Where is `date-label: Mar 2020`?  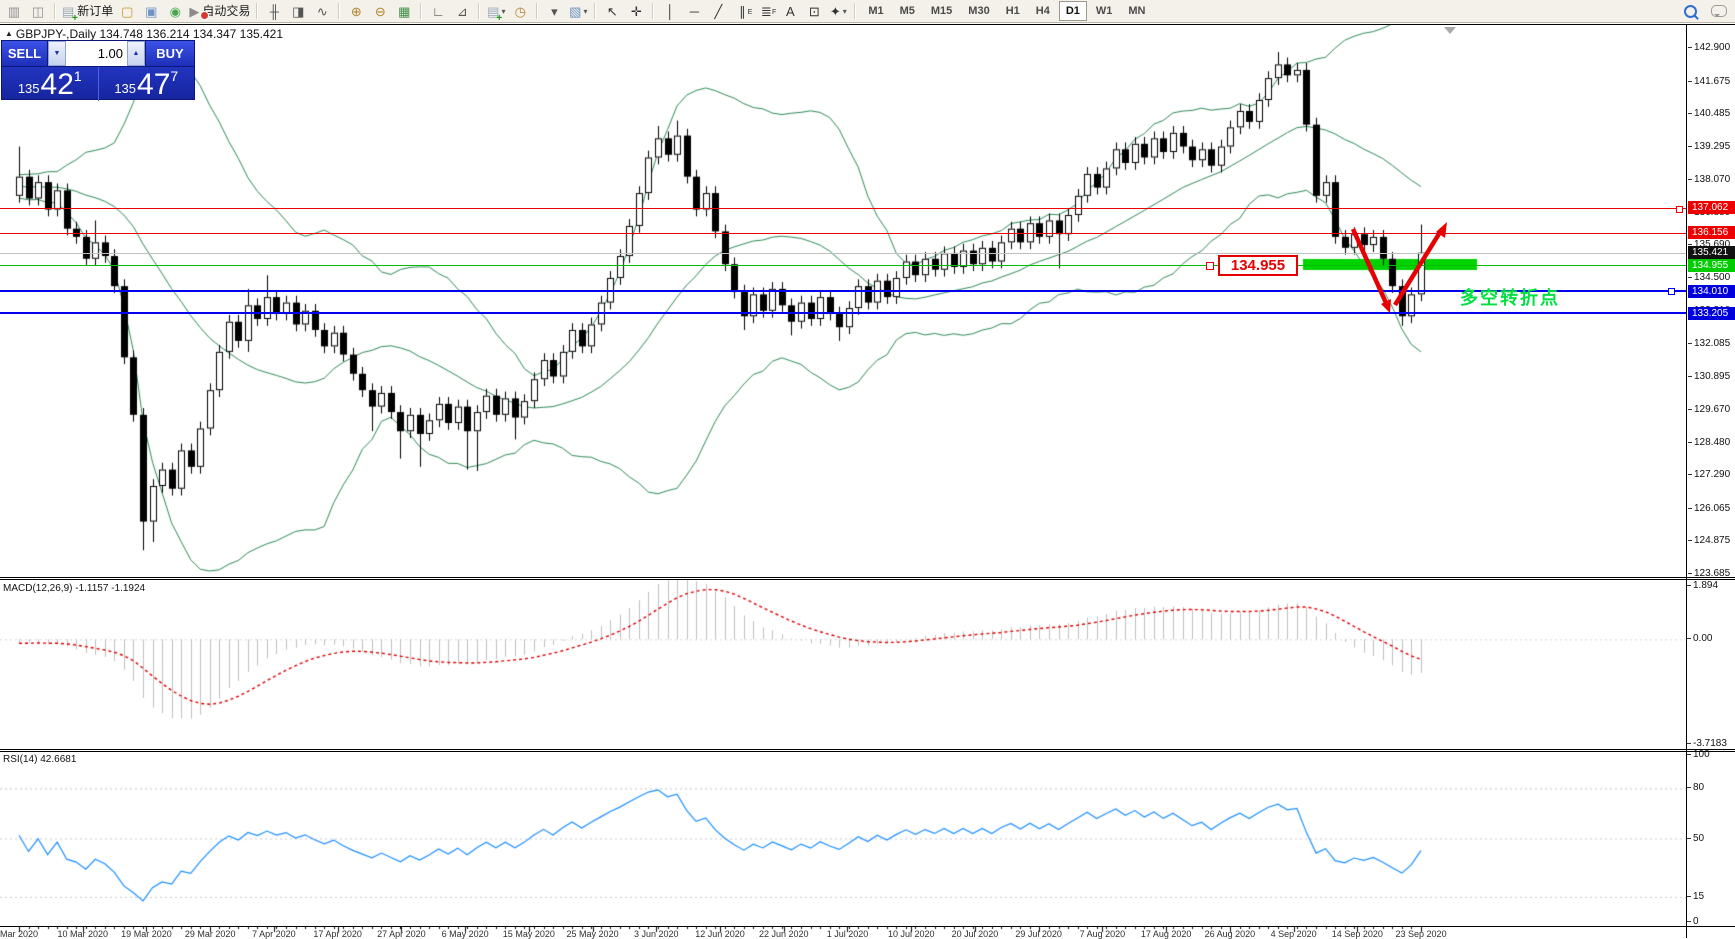 date-label: Mar 2020 is located at coordinates (19, 934).